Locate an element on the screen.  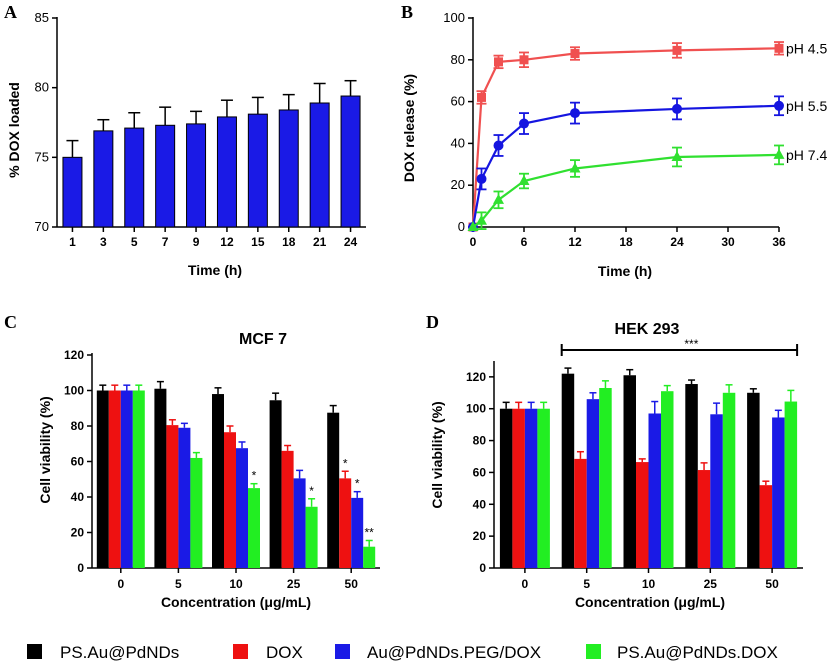
panel-a-xtick-label-15: 15 is located at coordinates (258, 242).